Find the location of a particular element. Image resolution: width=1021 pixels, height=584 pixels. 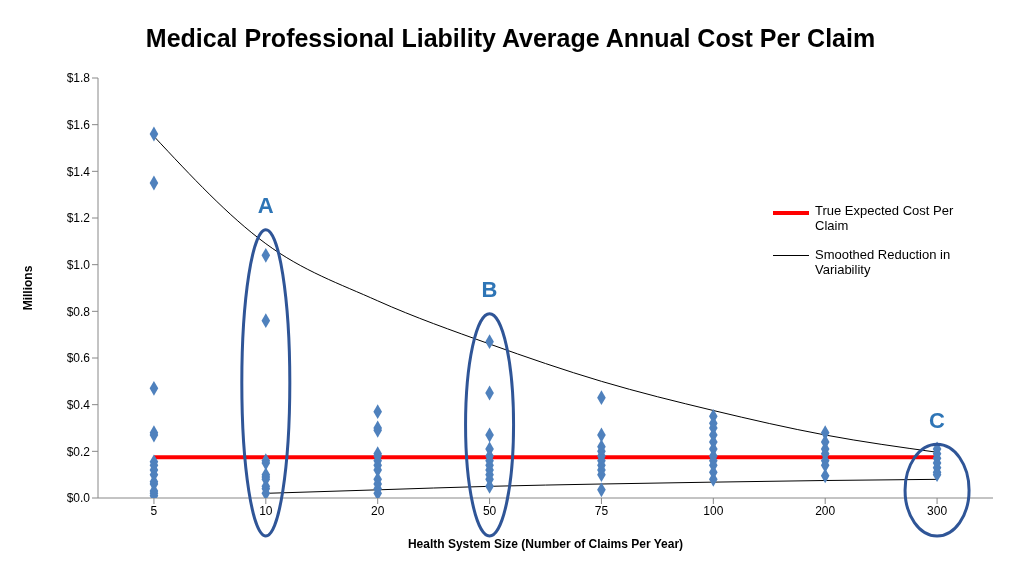

annotation: B is located at coordinates (489, 290).